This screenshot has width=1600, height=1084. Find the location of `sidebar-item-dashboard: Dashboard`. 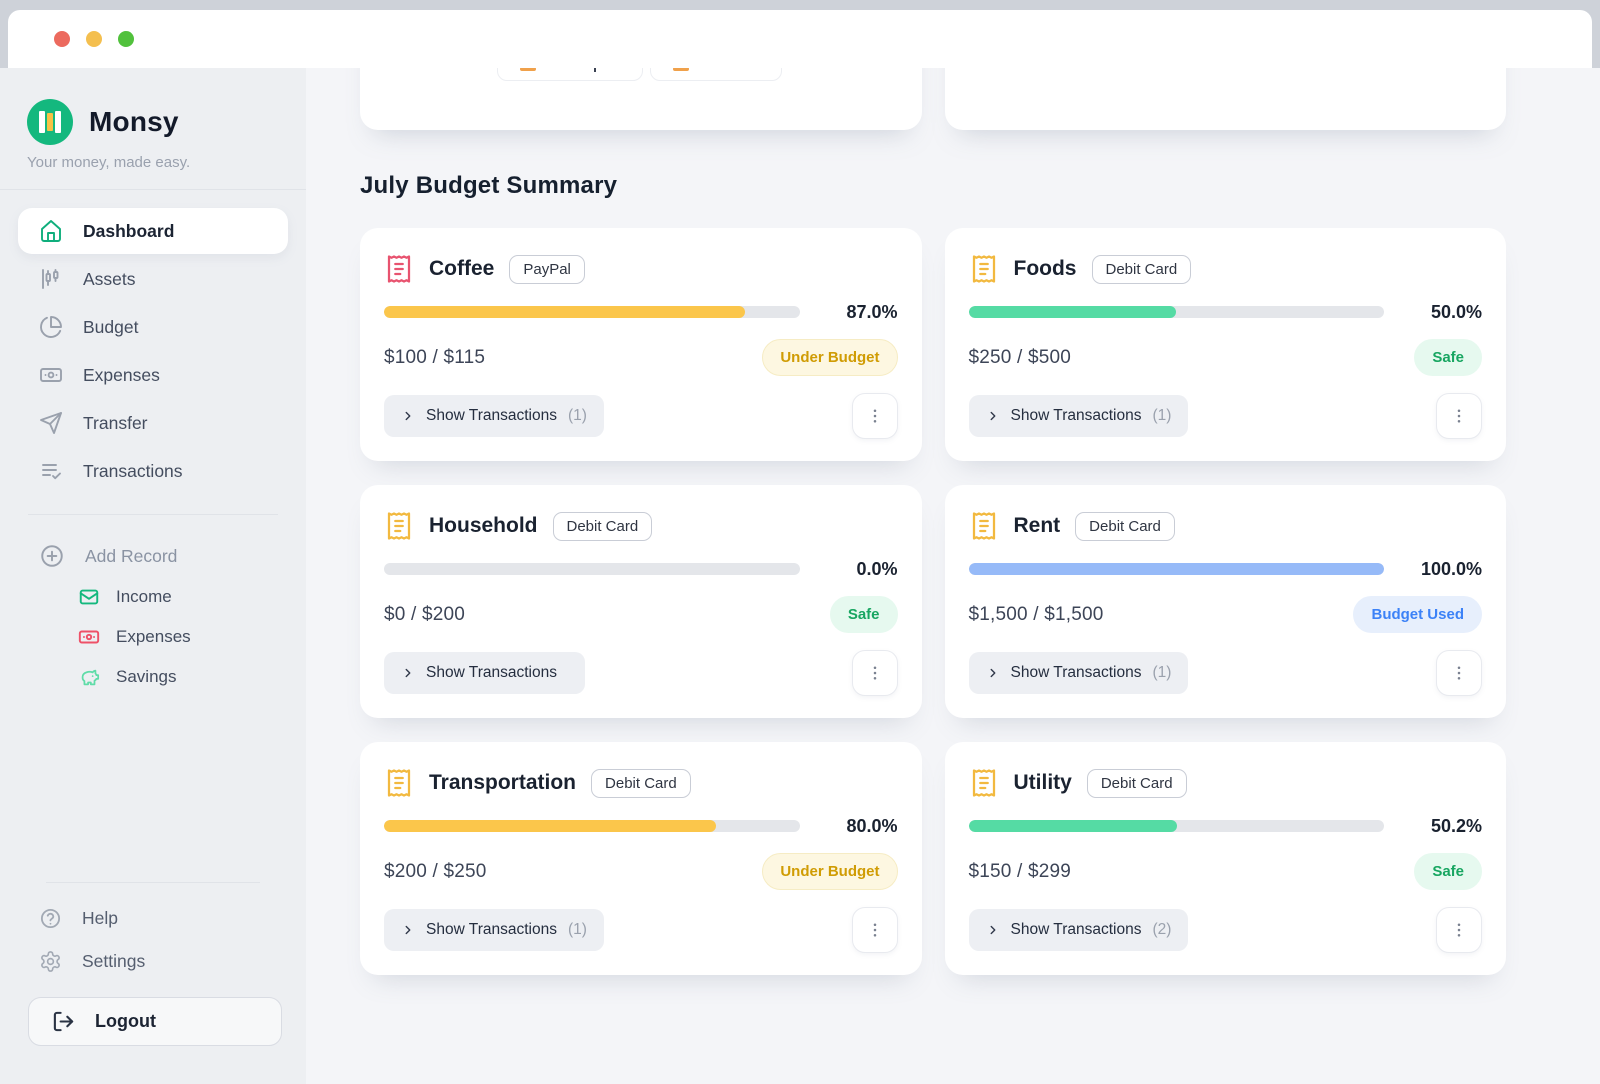

sidebar-item-dashboard: Dashboard is located at coordinates (153, 231).